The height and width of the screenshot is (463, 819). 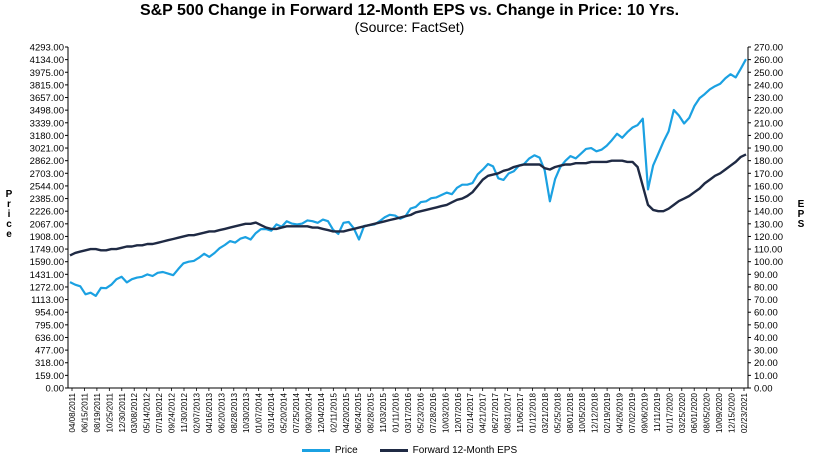 What do you see at coordinates (768, 174) in the screenshot?
I see `right-tick-label: 170.00` at bounding box center [768, 174].